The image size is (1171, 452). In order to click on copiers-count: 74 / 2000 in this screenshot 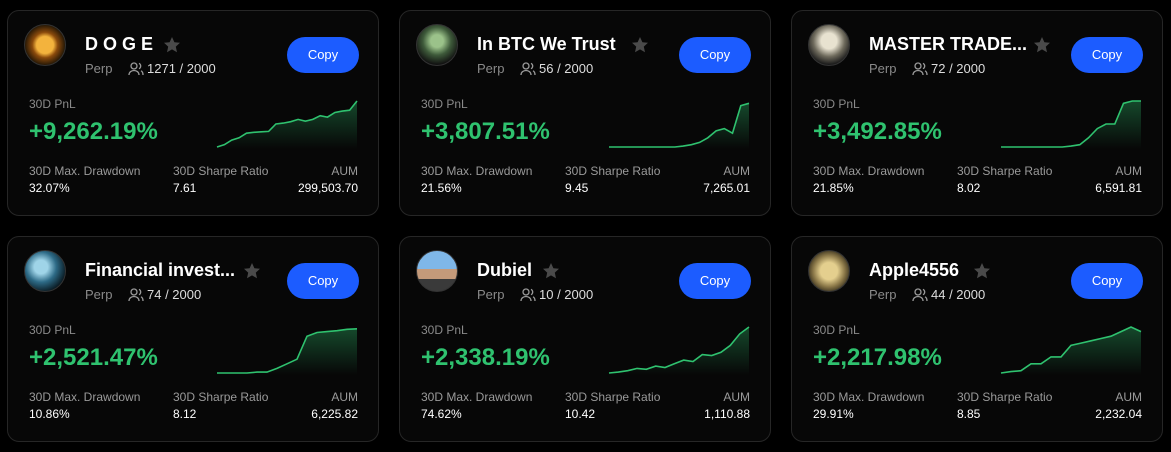, I will do `click(174, 294)`.